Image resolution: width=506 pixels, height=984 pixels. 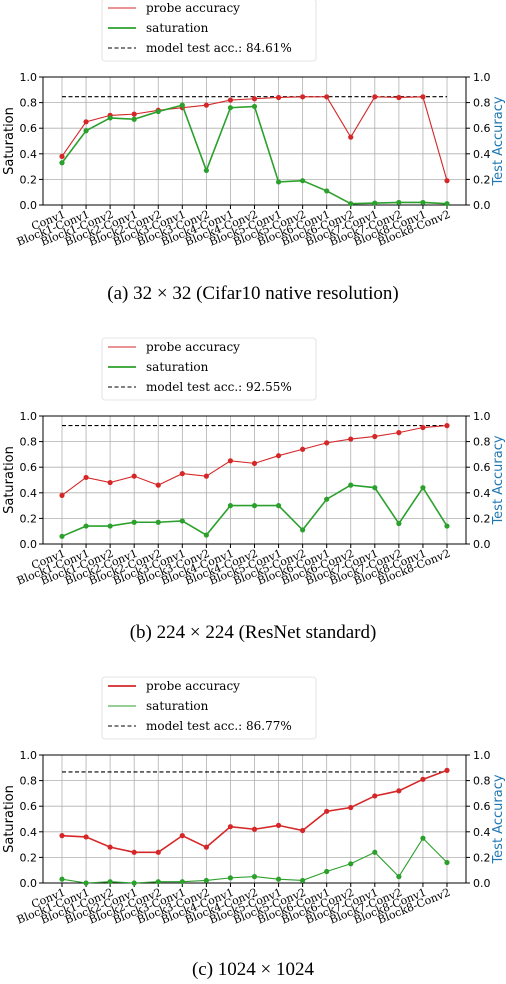 I want to click on figure-caption: (c) 1024 × 1024, so click(x=253, y=969).